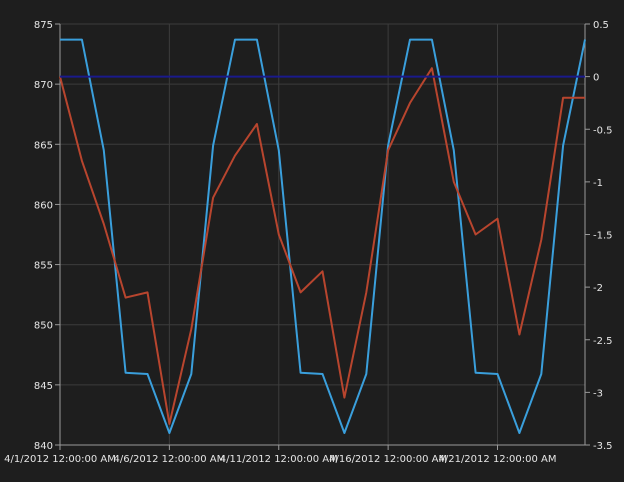 The width and height of the screenshot is (624, 482). I want to click on right-tick-label: 0.5, so click(601, 25).